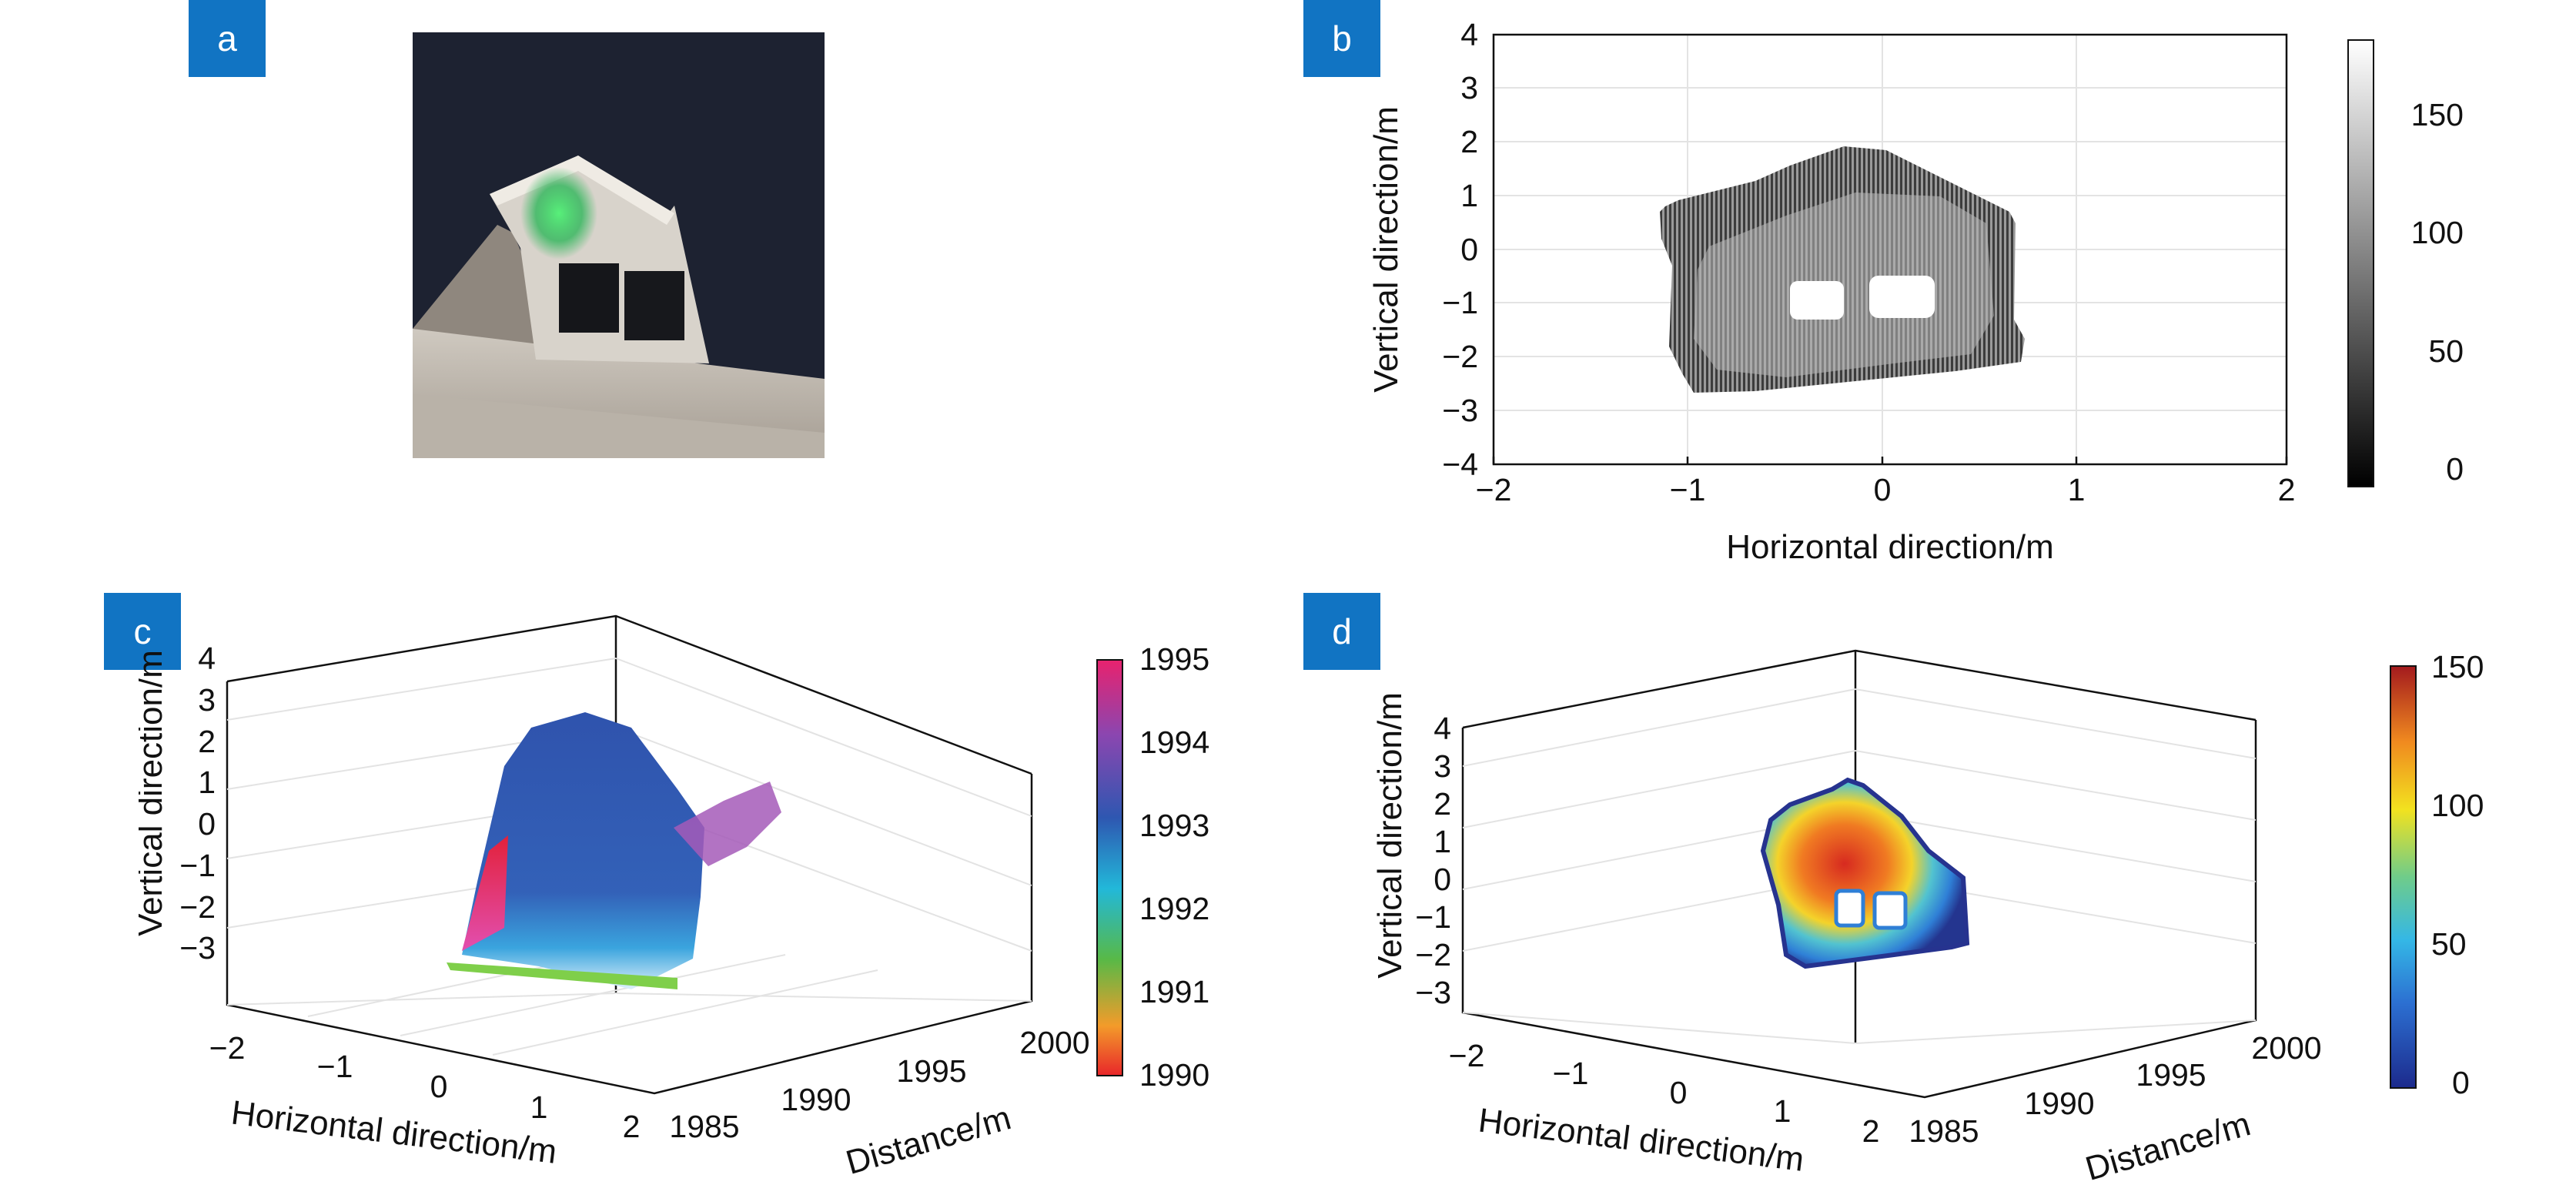 This screenshot has height=1195, width=2576. Describe the element at coordinates (1341, 38) in the screenshot. I see `panel-b-tag: b` at that location.